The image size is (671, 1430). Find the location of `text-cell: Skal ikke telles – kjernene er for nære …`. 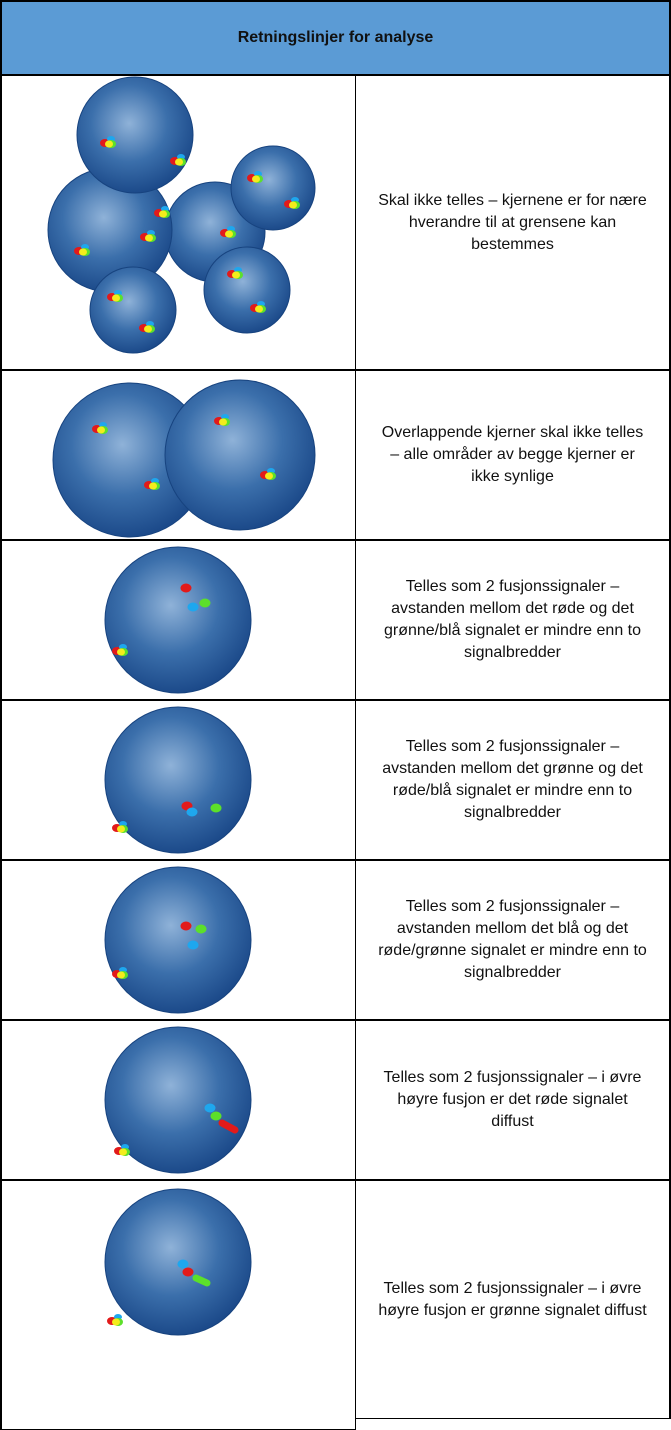

text-cell: Skal ikke telles – kjernene er for nære … is located at coordinates (513, 222).